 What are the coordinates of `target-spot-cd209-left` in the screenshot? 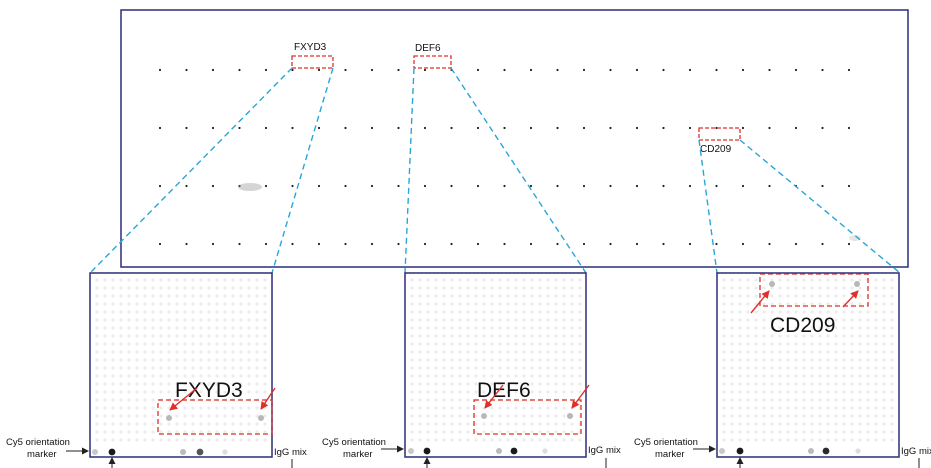 It's located at (772, 284).